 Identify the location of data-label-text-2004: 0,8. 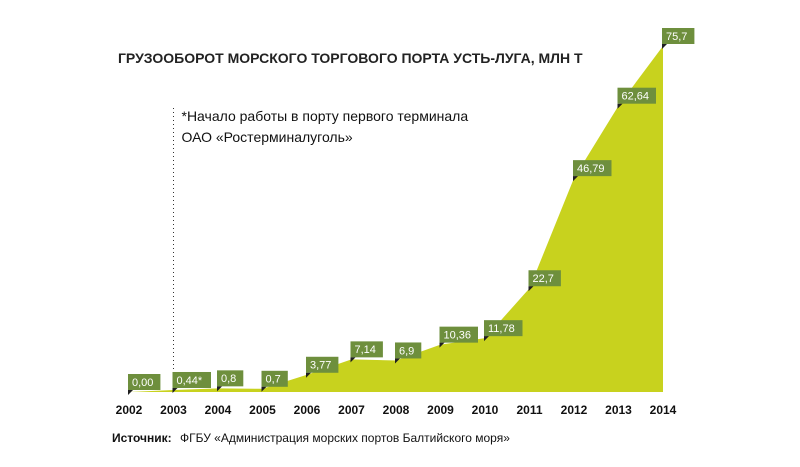
(228, 379).